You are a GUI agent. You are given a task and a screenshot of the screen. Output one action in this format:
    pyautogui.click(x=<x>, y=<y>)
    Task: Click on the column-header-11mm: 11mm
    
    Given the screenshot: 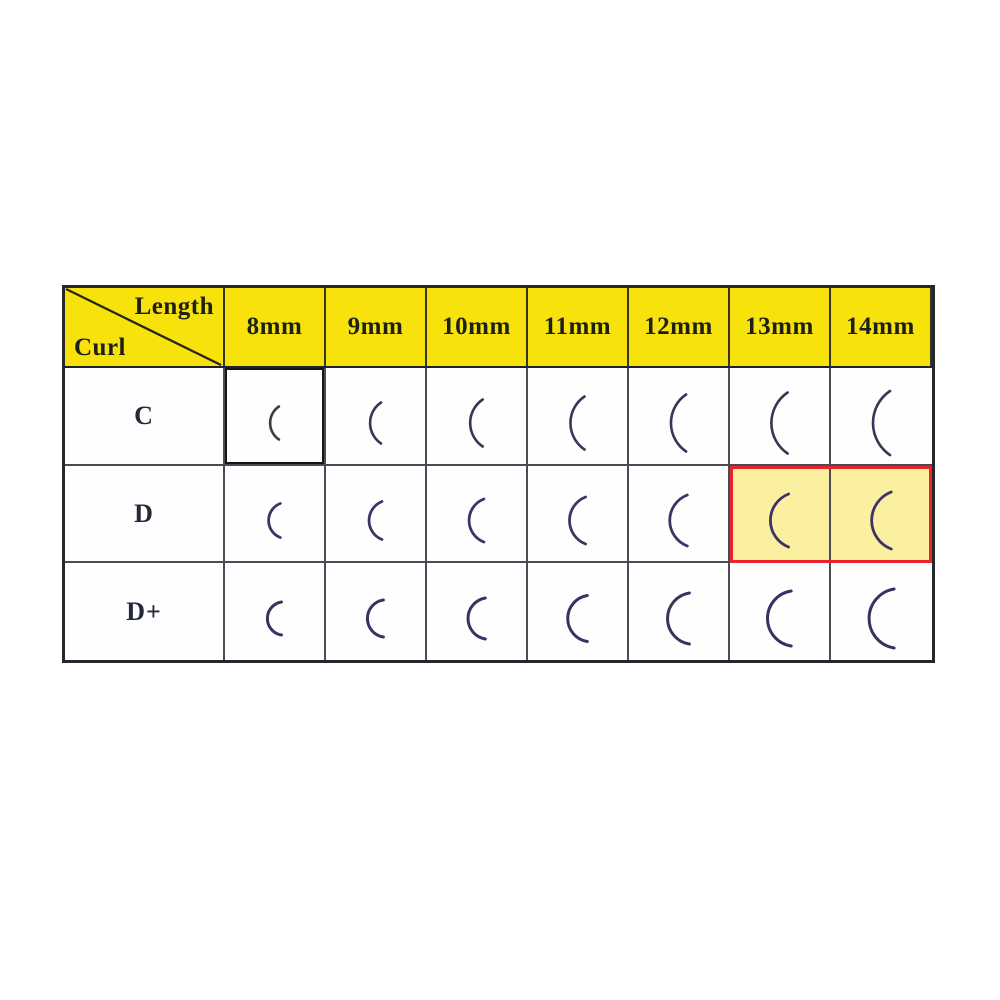 What is the action you would take?
    pyautogui.click(x=578, y=328)
    